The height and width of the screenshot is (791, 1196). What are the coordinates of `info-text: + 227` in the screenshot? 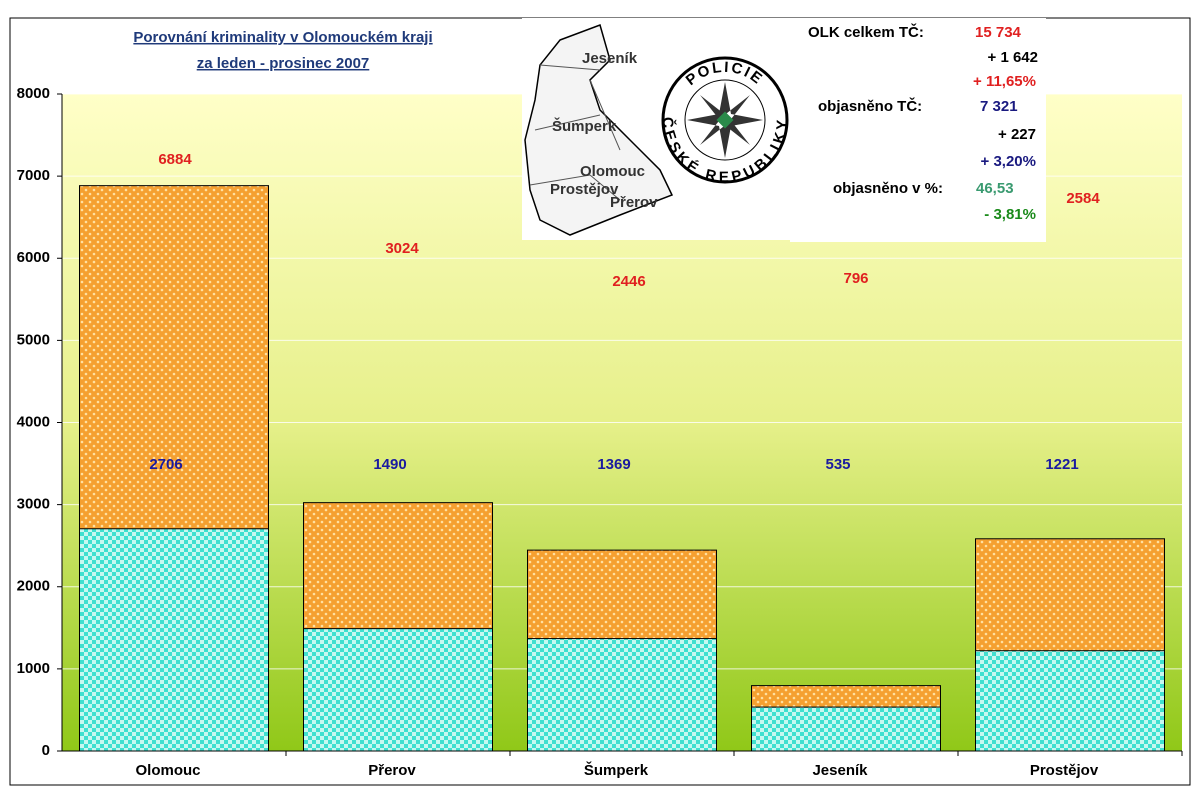 It's located at (1017, 134).